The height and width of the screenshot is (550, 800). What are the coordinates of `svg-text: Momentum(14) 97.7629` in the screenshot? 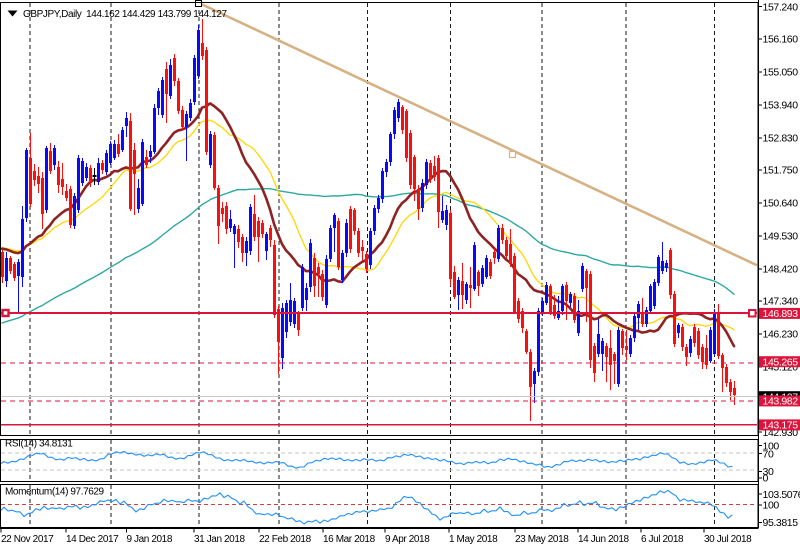 It's located at (55, 492).